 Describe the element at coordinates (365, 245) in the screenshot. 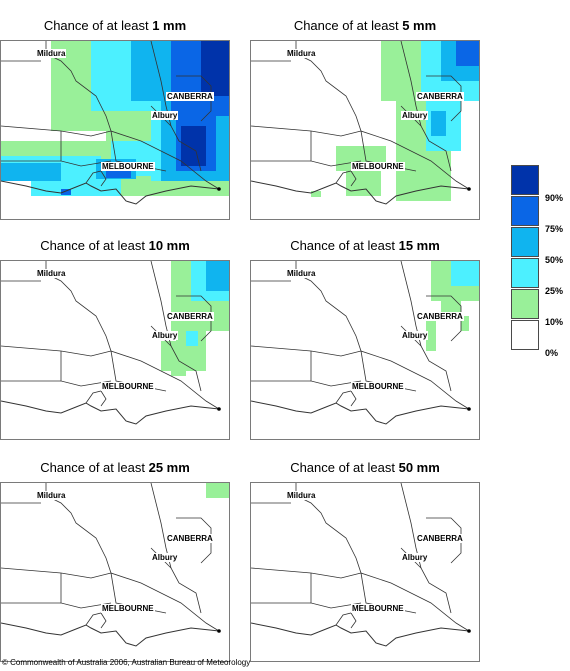

I see `panel-title: Chance of at least 15 mm` at that location.